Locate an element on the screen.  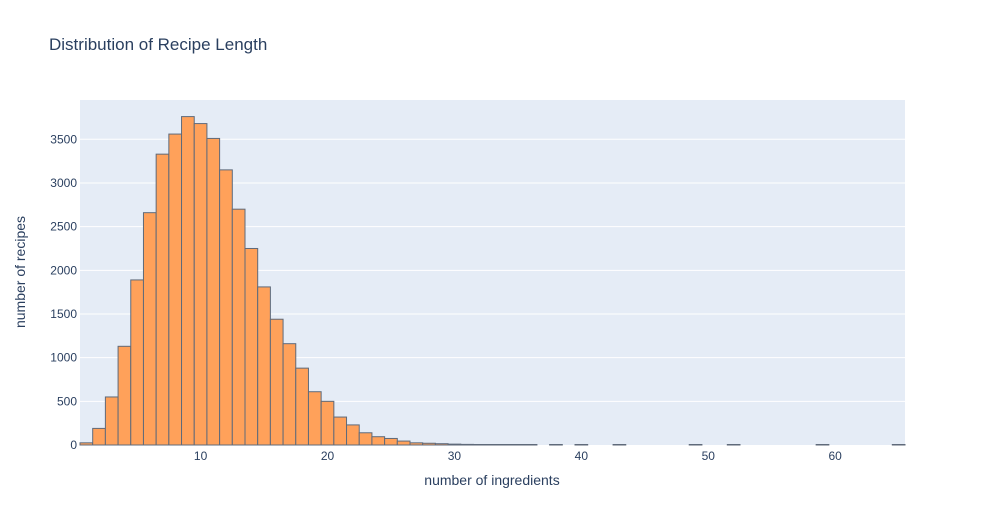
y-tick-label: 3500 is located at coordinates (63, 139).